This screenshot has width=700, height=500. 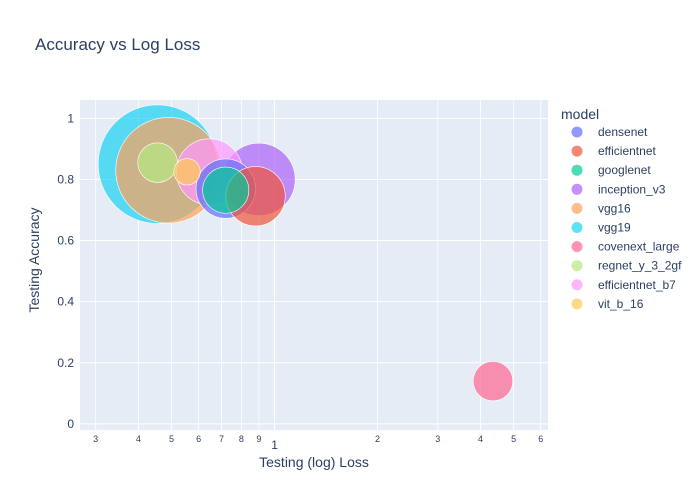 What do you see at coordinates (157, 162) in the screenshot?
I see `marker-regnet_y_3_2gf` at bounding box center [157, 162].